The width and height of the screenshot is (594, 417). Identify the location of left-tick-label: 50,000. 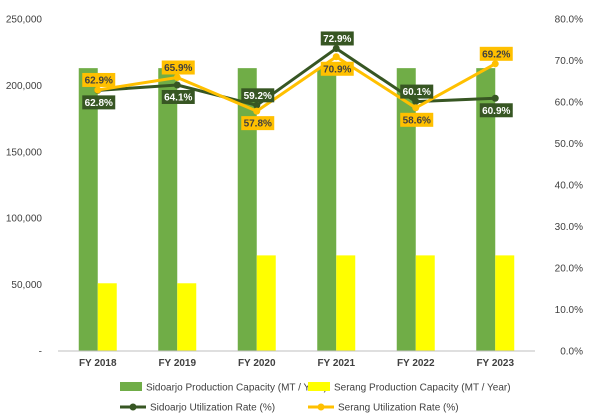
(26, 285).